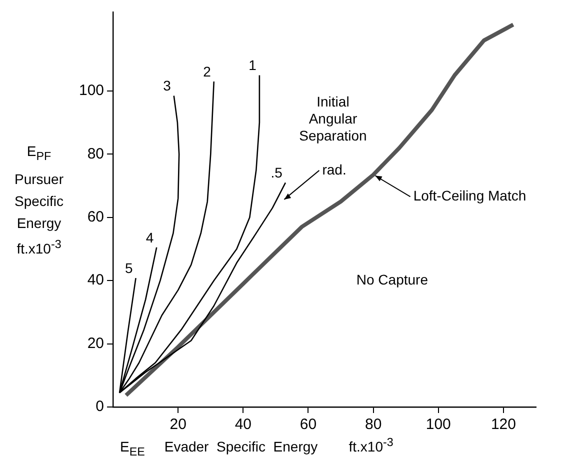 The image size is (581, 463). Describe the element at coordinates (129, 268) in the screenshot. I see `series-label: 5` at that location.